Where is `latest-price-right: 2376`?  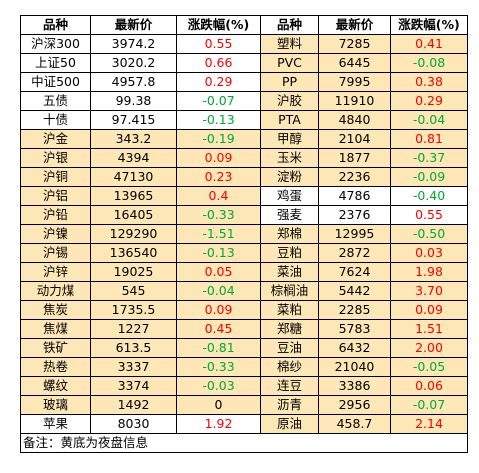
latest-price-right: 2376 is located at coordinates (354, 215).